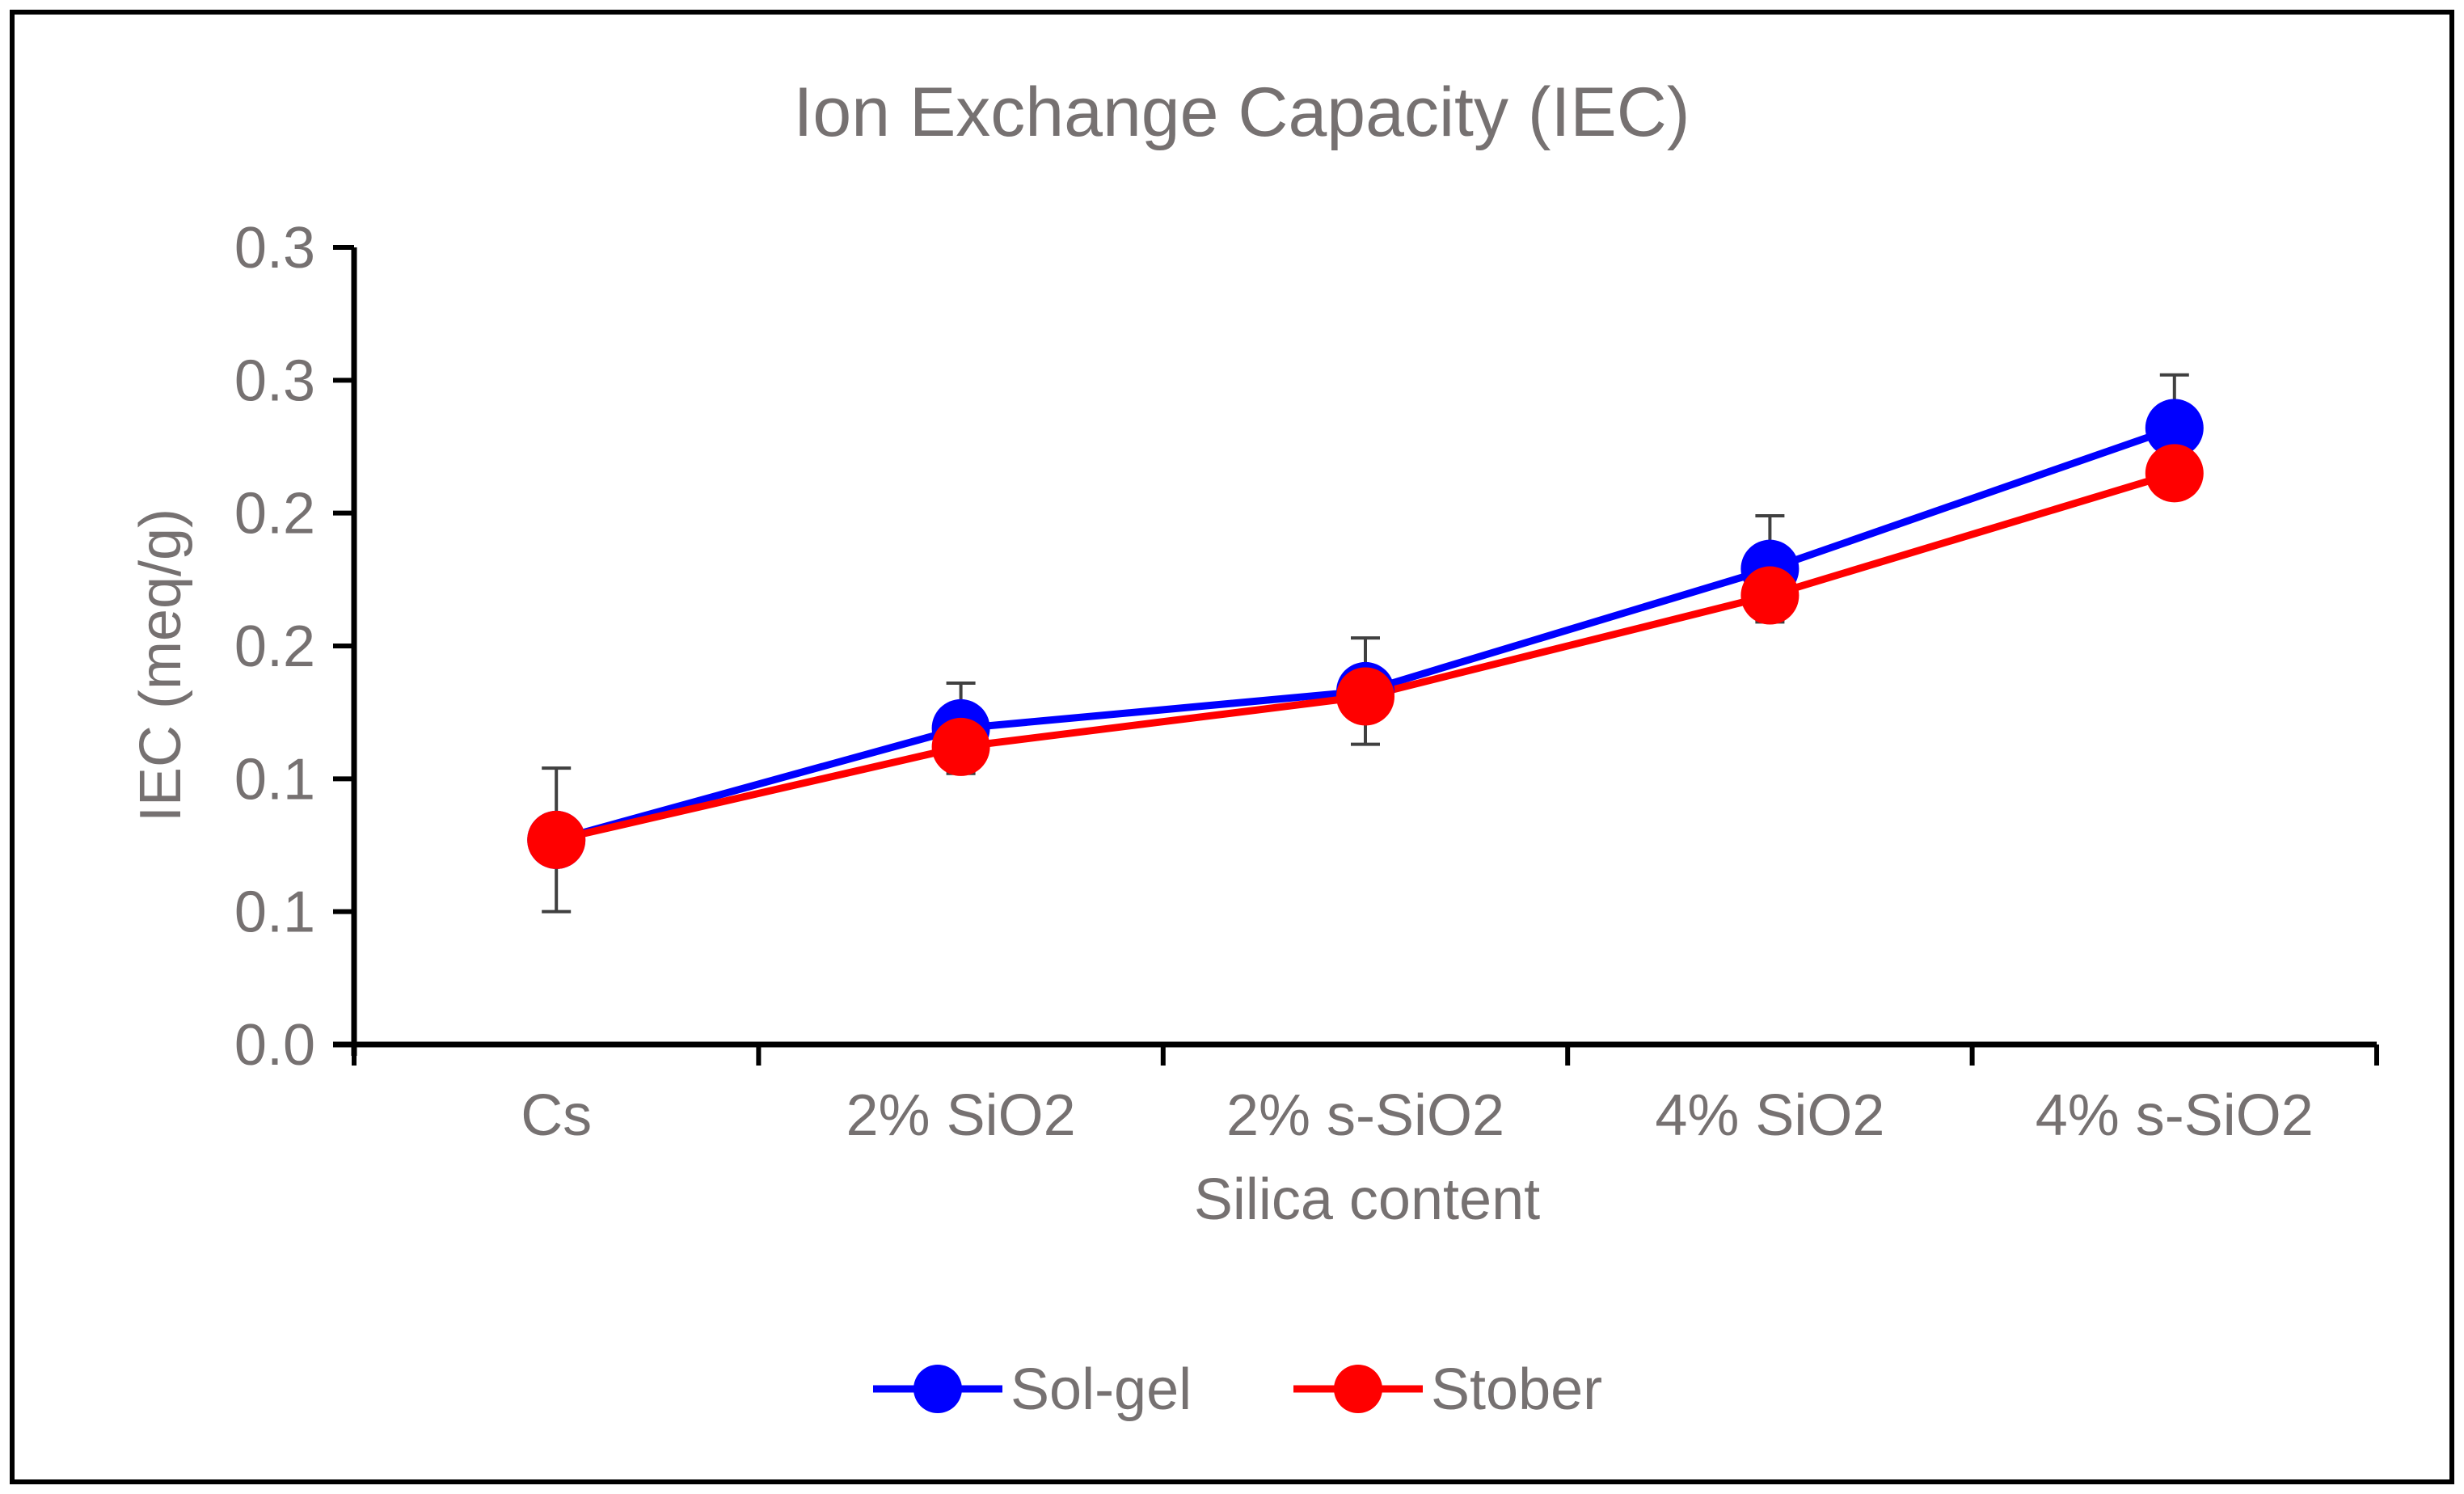  Describe the element at coordinates (2175, 1115) in the screenshot. I see `x-tick-label: 4% s-SiO2` at that location.